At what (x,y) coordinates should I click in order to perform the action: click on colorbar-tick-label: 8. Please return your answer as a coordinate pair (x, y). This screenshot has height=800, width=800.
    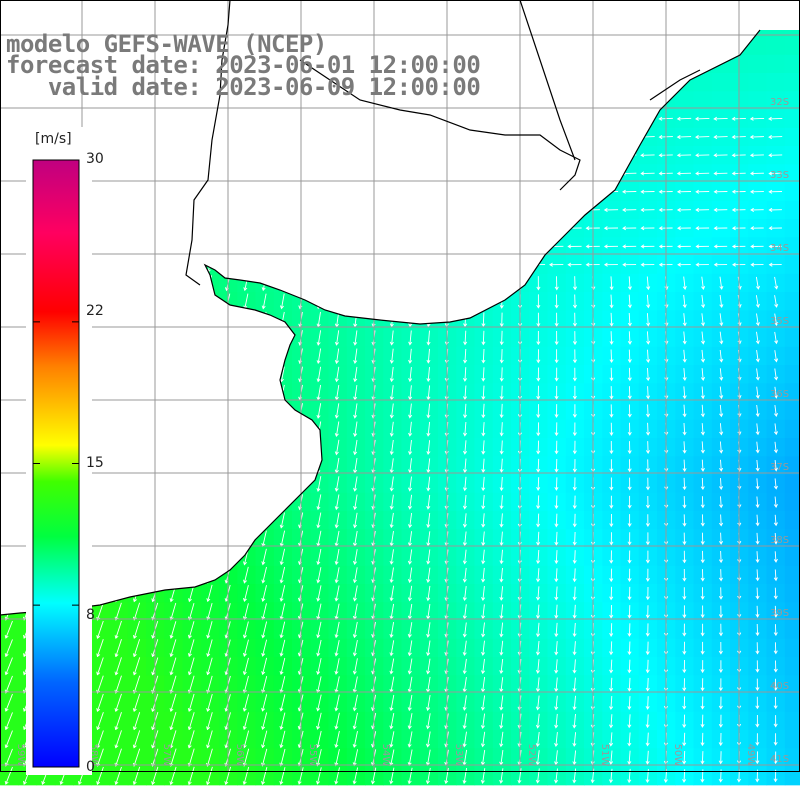
    Looking at the image, I should click on (90, 615).